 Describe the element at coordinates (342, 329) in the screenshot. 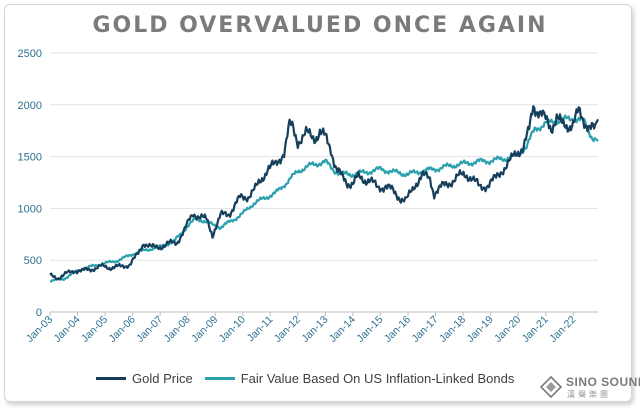

I see `x-tick-label: Jan-14` at that location.